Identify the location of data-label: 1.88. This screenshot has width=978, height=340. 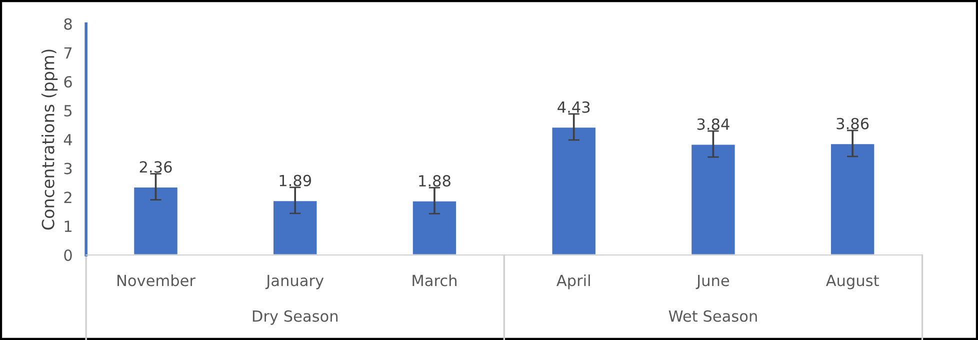
(434, 181).